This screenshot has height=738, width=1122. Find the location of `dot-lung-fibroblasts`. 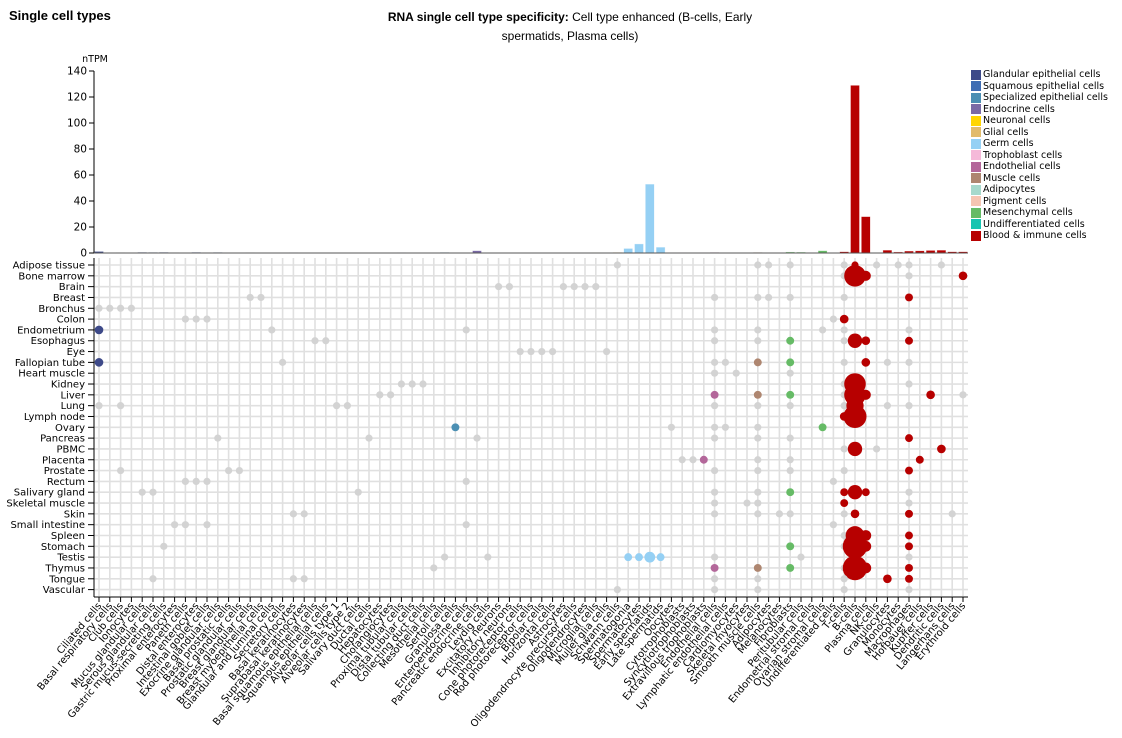

dot-lung-fibroblasts is located at coordinates (790, 406).